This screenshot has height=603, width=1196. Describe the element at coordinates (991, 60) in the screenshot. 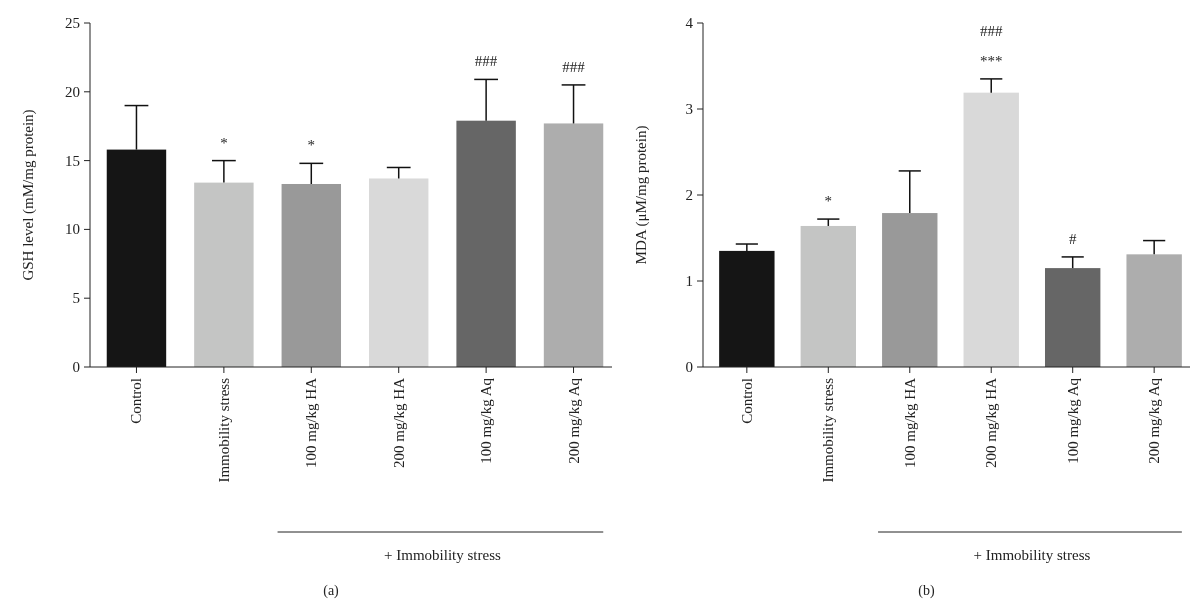

I see `annotation: ***` at that location.